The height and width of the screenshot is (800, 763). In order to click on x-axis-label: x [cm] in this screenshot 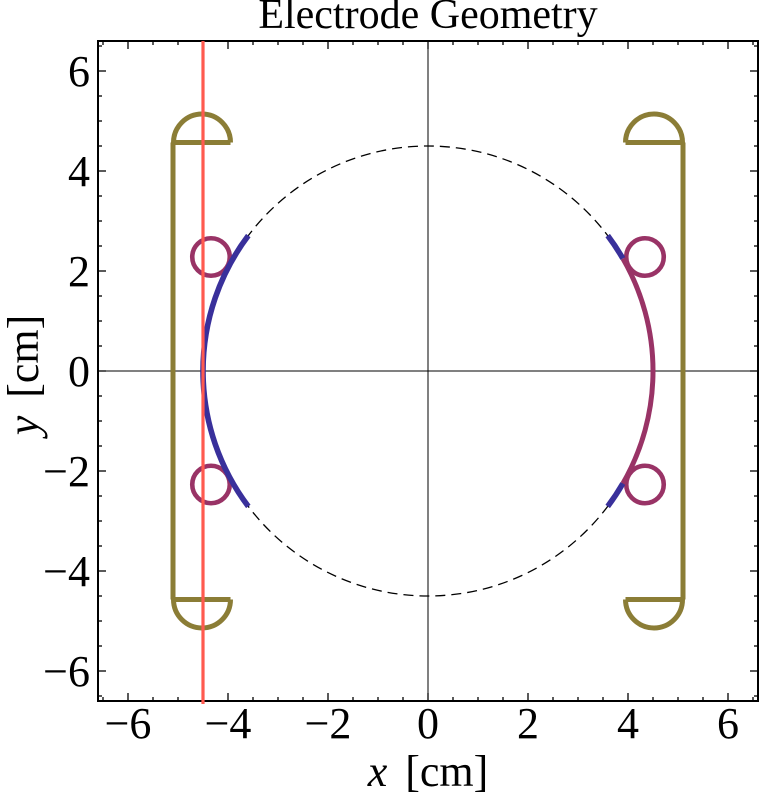, I will do `click(428, 772)`.